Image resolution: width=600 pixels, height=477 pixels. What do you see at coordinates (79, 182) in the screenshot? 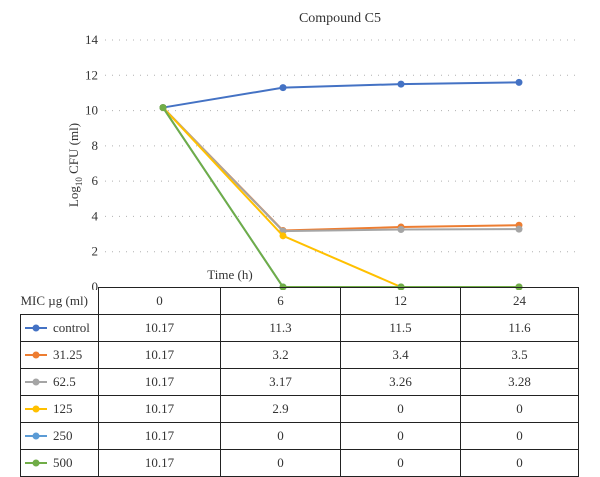
I see `y-axis-label-sub: 10` at bounding box center [79, 182].